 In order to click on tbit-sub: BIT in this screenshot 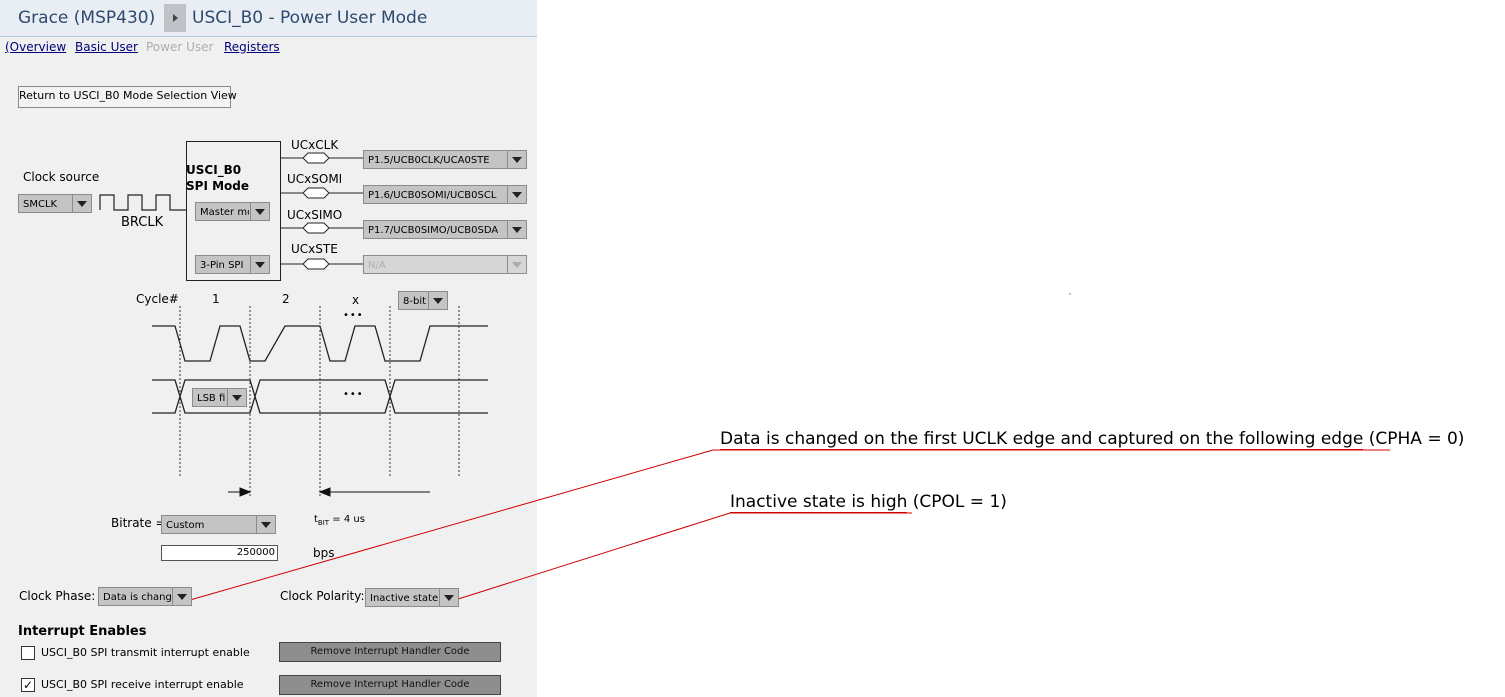, I will do `click(323, 523)`.